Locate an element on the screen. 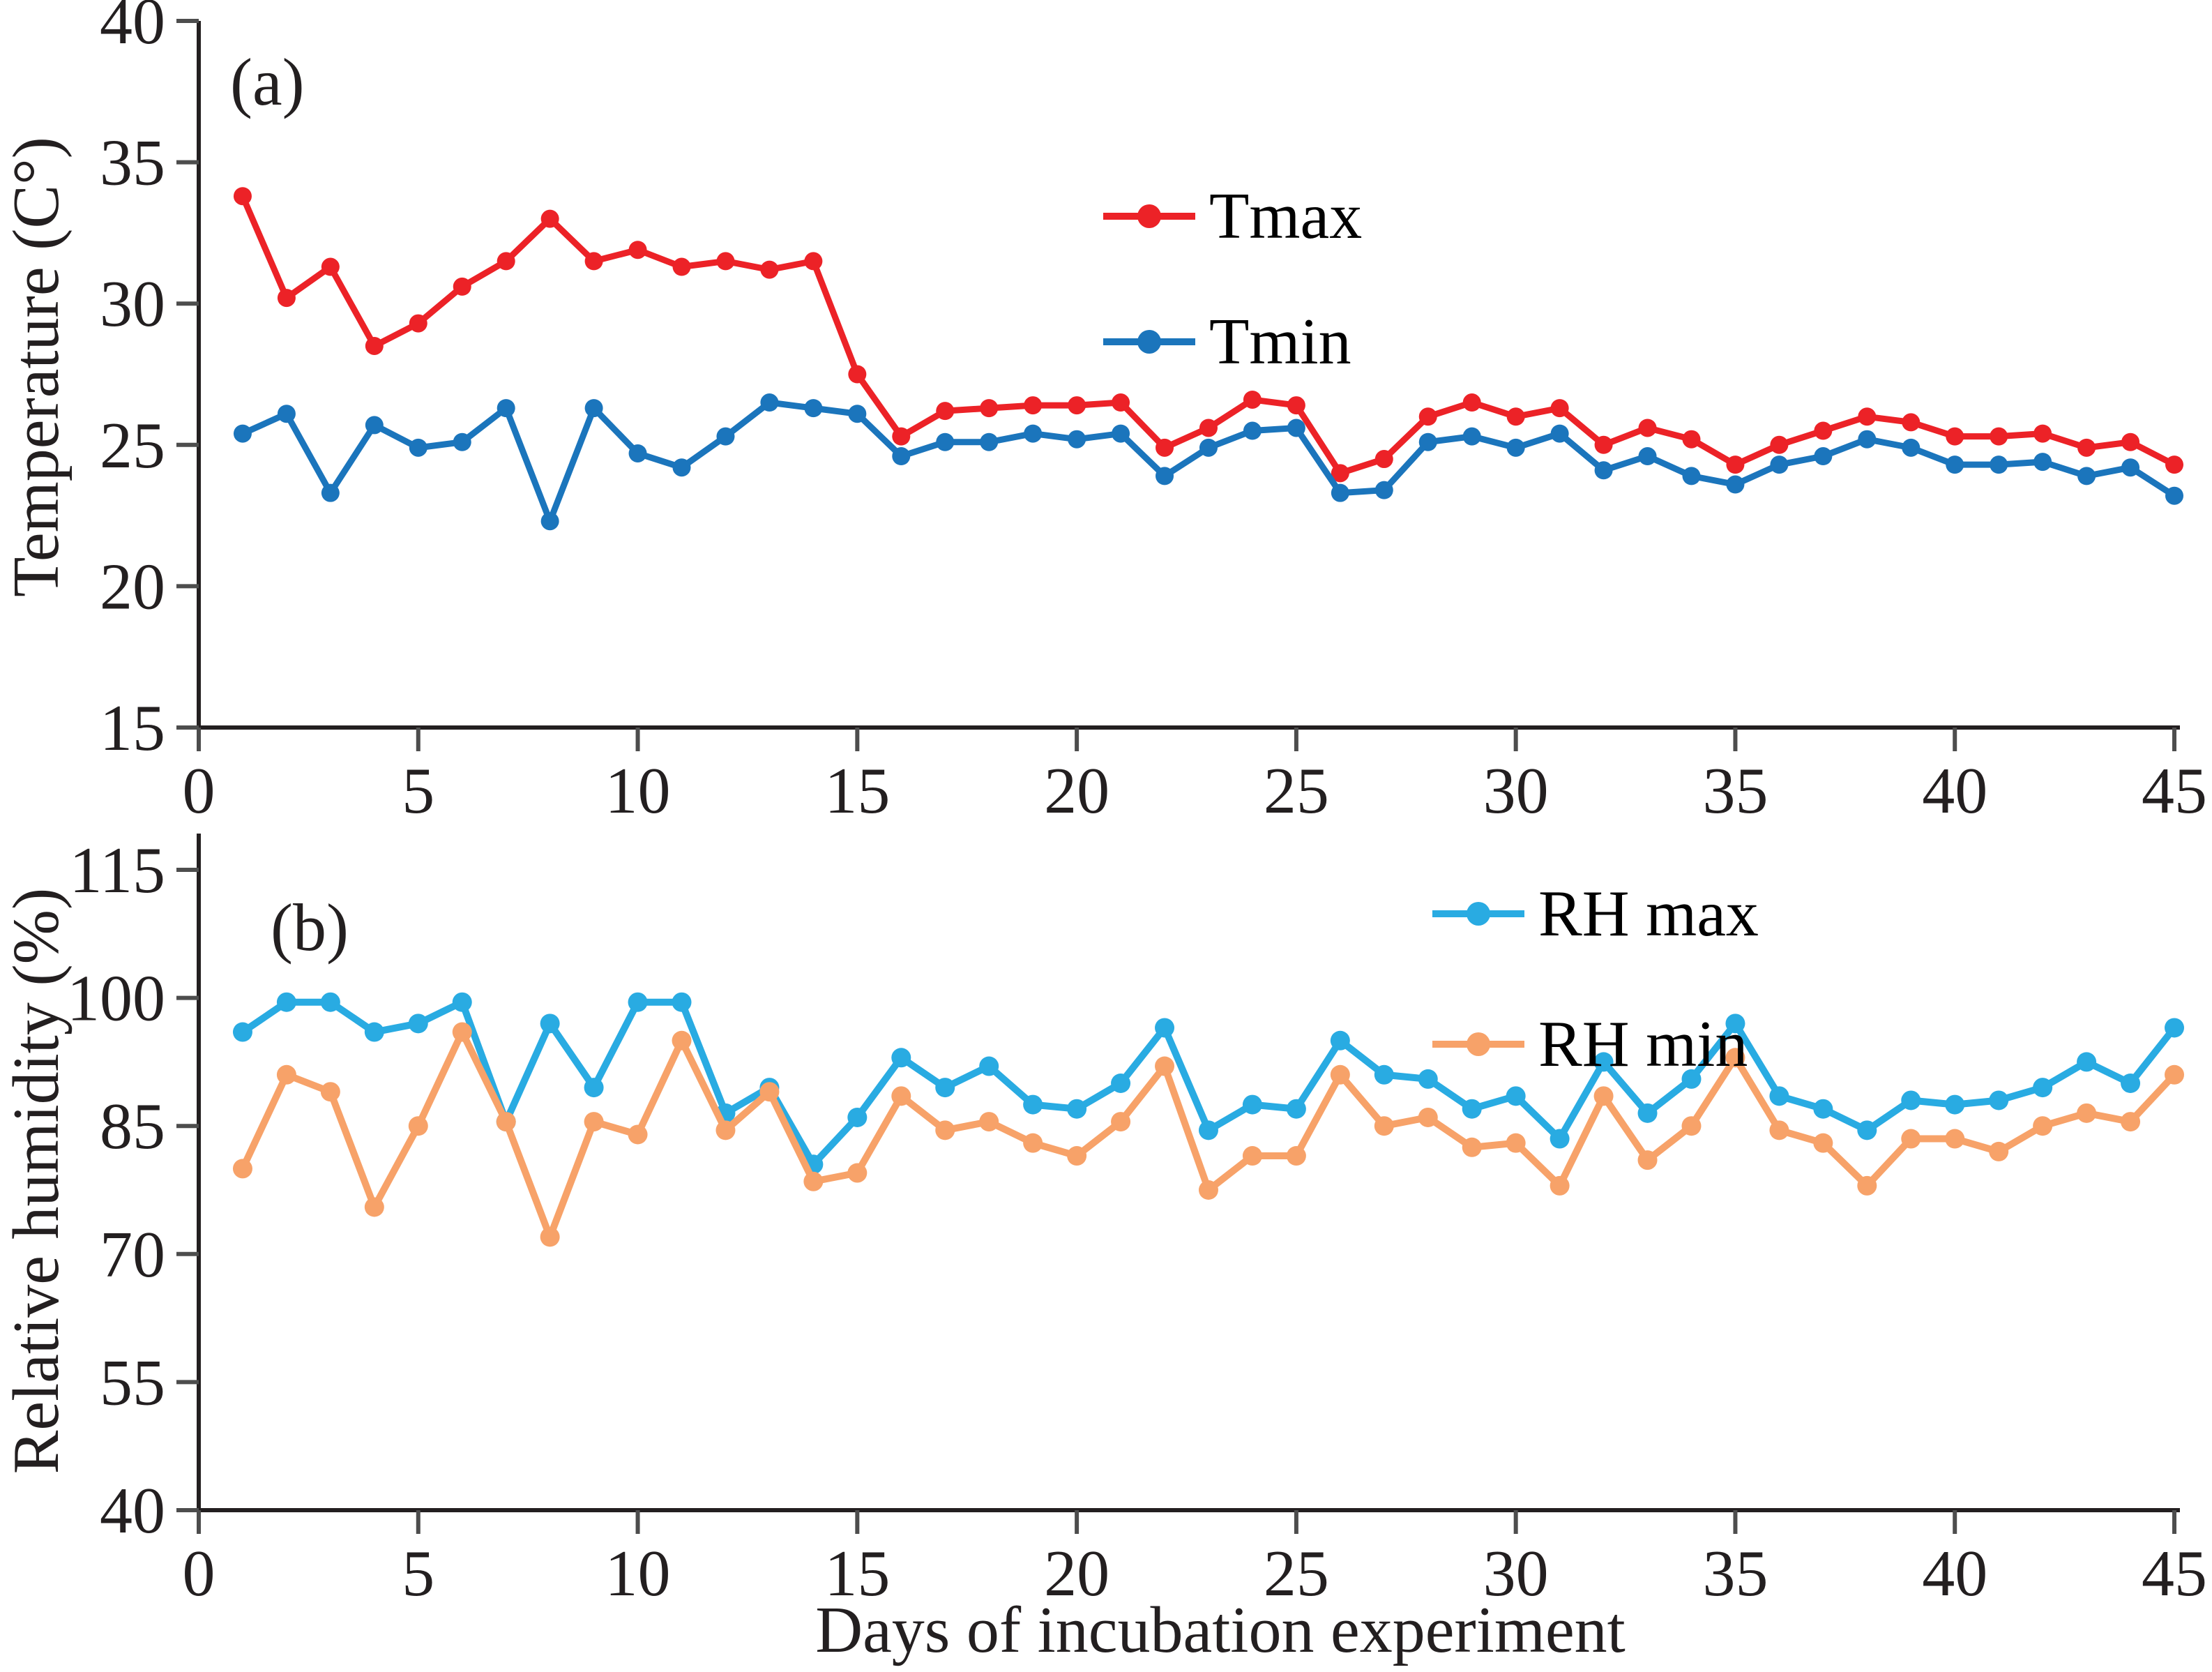 This screenshot has width=2212, height=1672. y-tick-label: 55 is located at coordinates (132, 1382).